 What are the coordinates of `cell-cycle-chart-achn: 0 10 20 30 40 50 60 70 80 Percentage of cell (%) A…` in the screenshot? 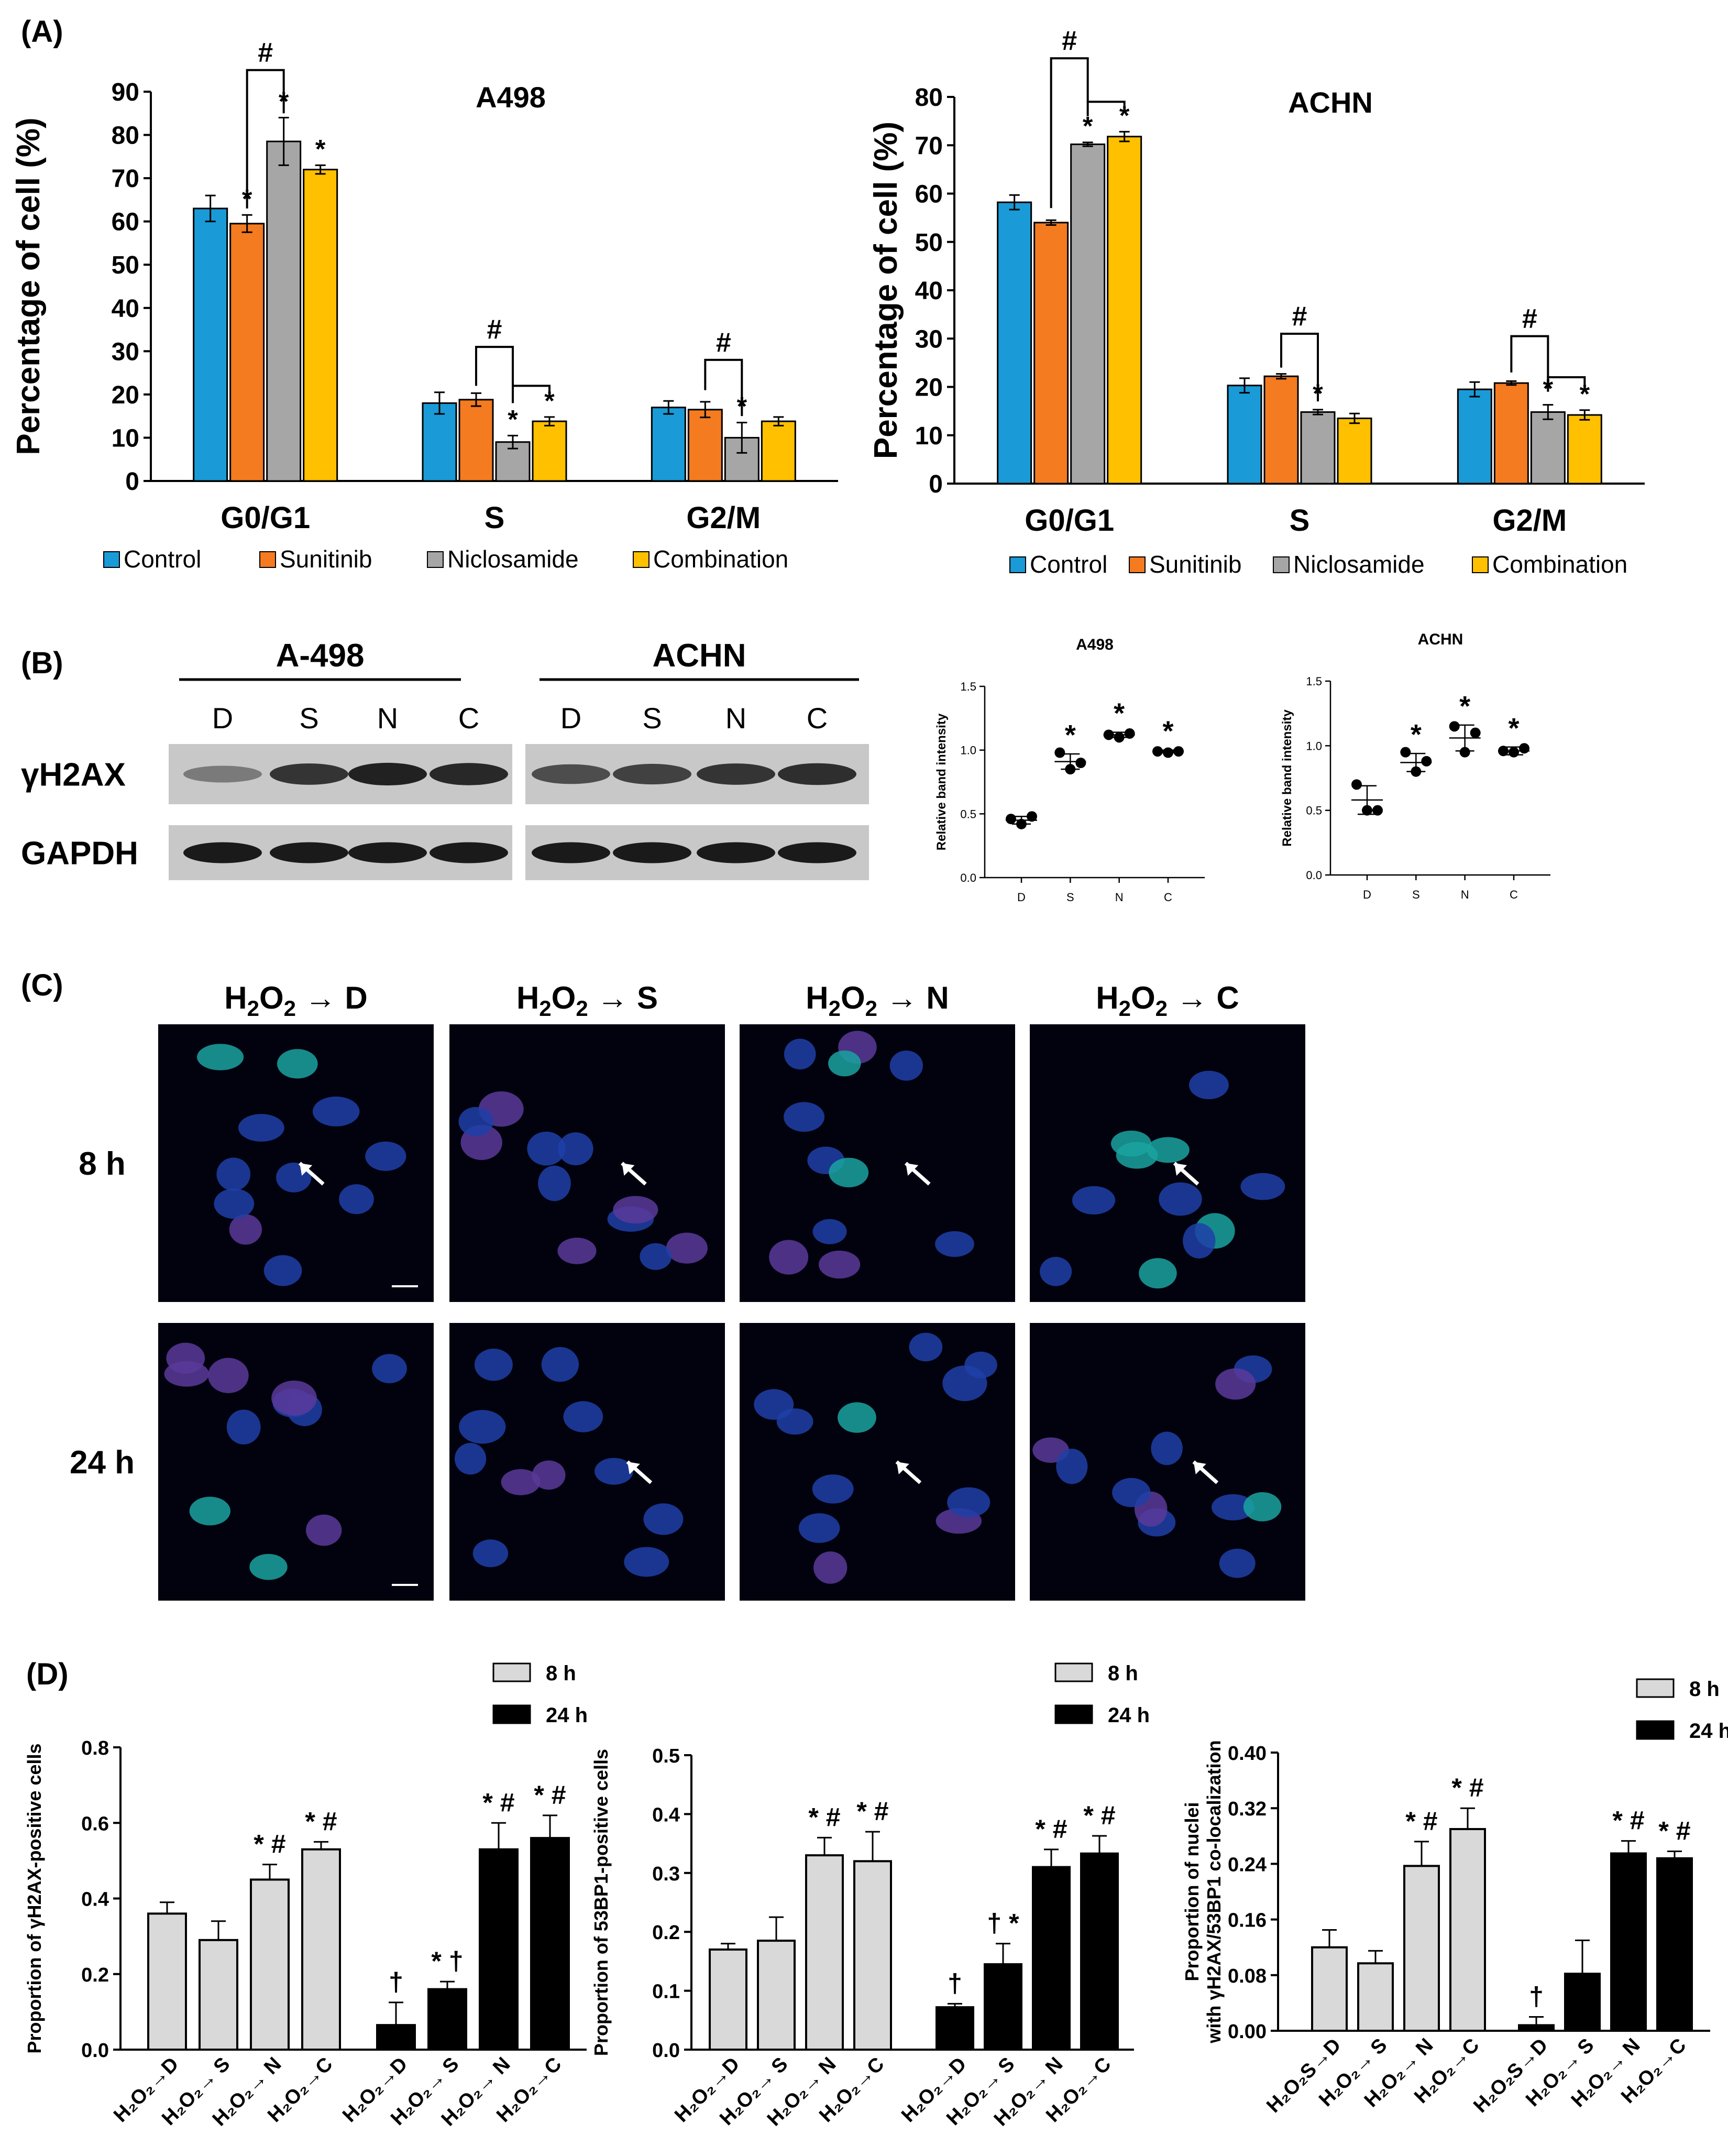 It's located at (1257, 302).